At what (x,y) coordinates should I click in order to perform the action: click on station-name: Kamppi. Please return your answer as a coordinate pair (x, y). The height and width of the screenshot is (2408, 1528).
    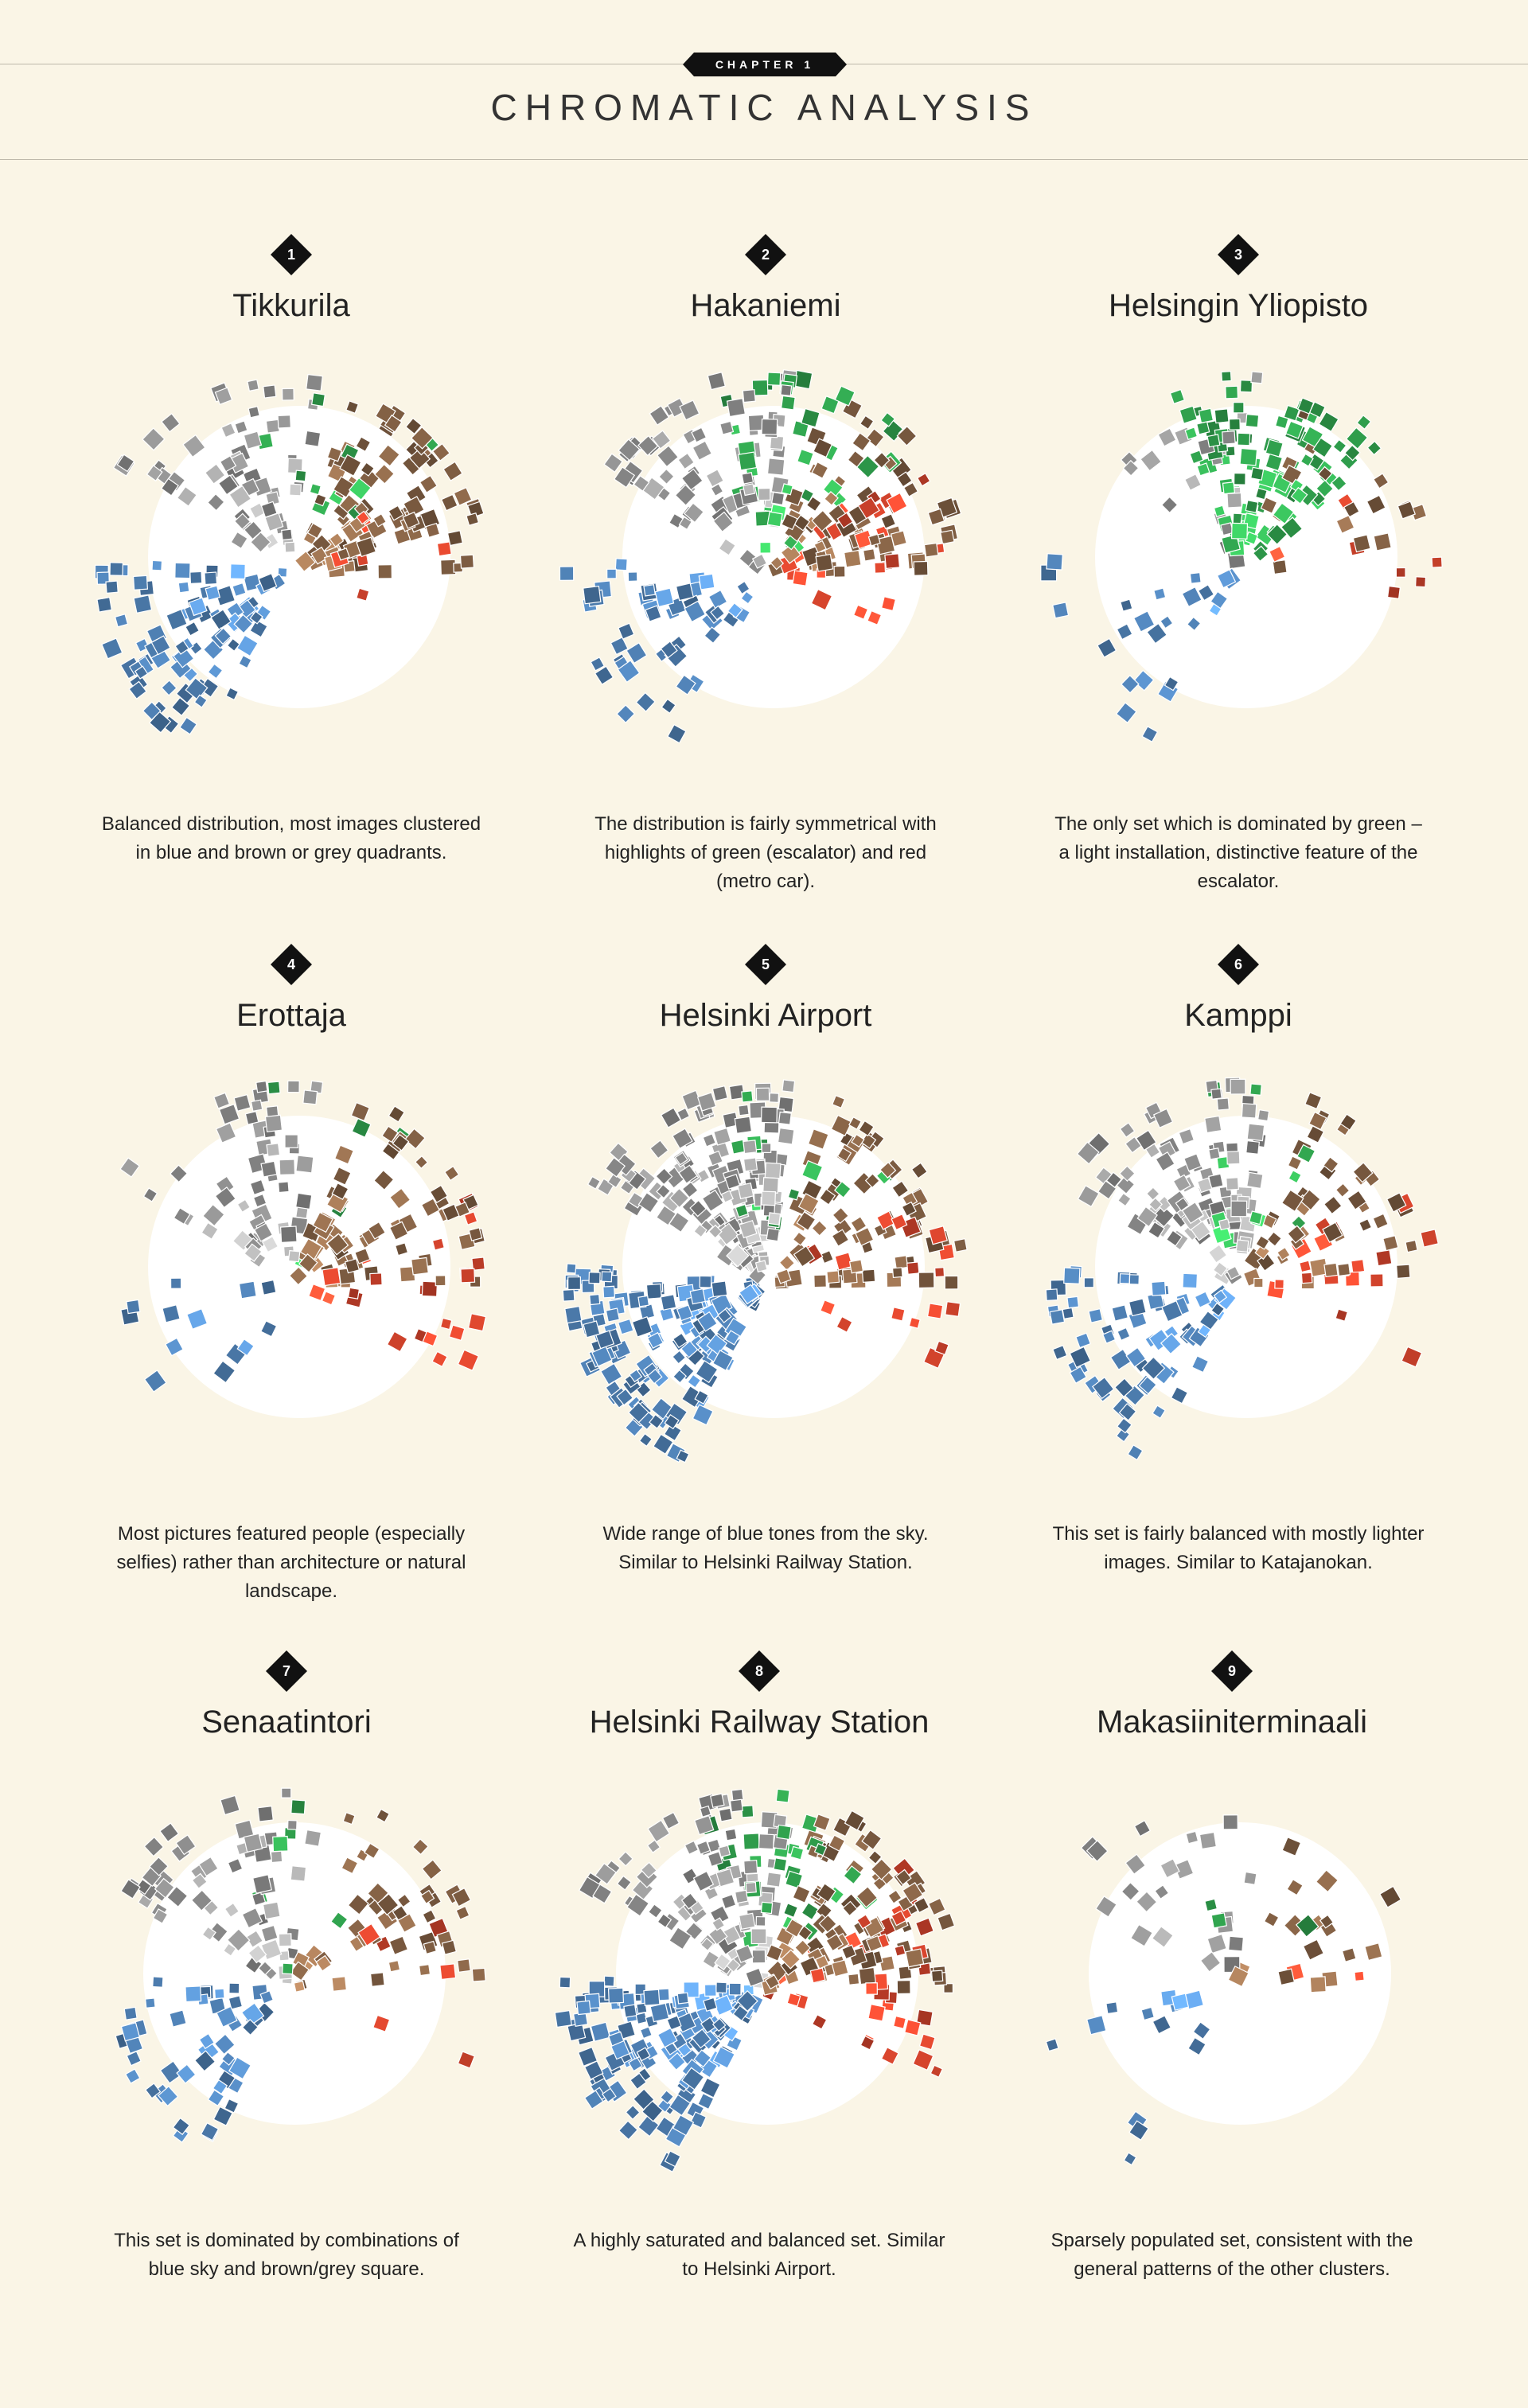
    Looking at the image, I should click on (1238, 1016).